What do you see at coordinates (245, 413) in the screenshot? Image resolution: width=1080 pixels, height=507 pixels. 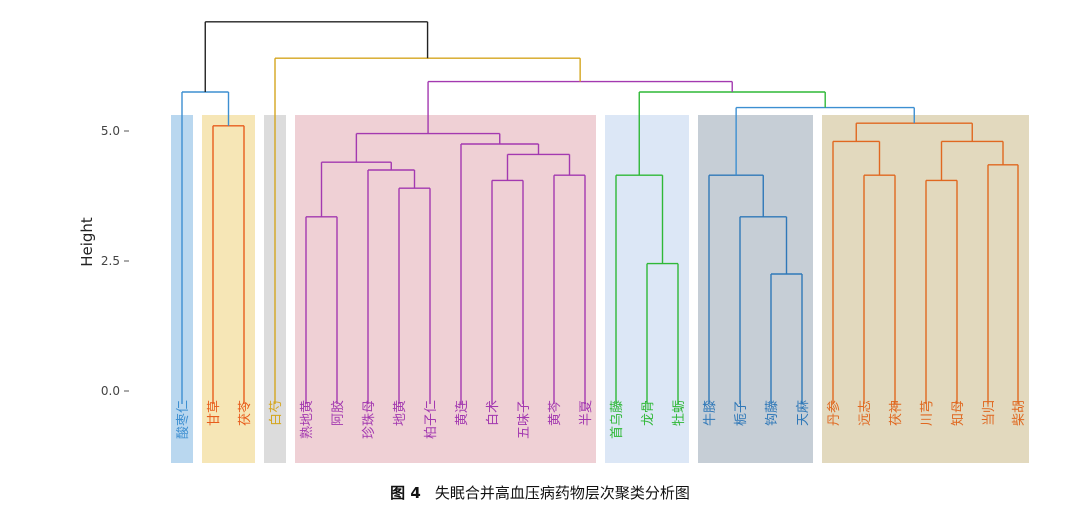 I see `leaf-label: 茯苓` at bounding box center [245, 413].